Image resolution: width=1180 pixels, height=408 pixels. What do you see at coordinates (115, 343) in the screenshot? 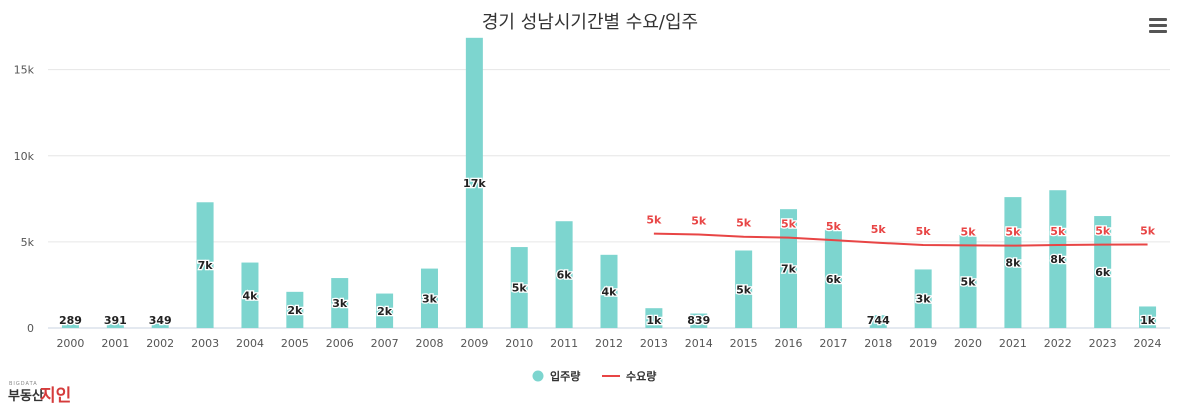
I see `x-tick-label: 2001` at bounding box center [115, 343].